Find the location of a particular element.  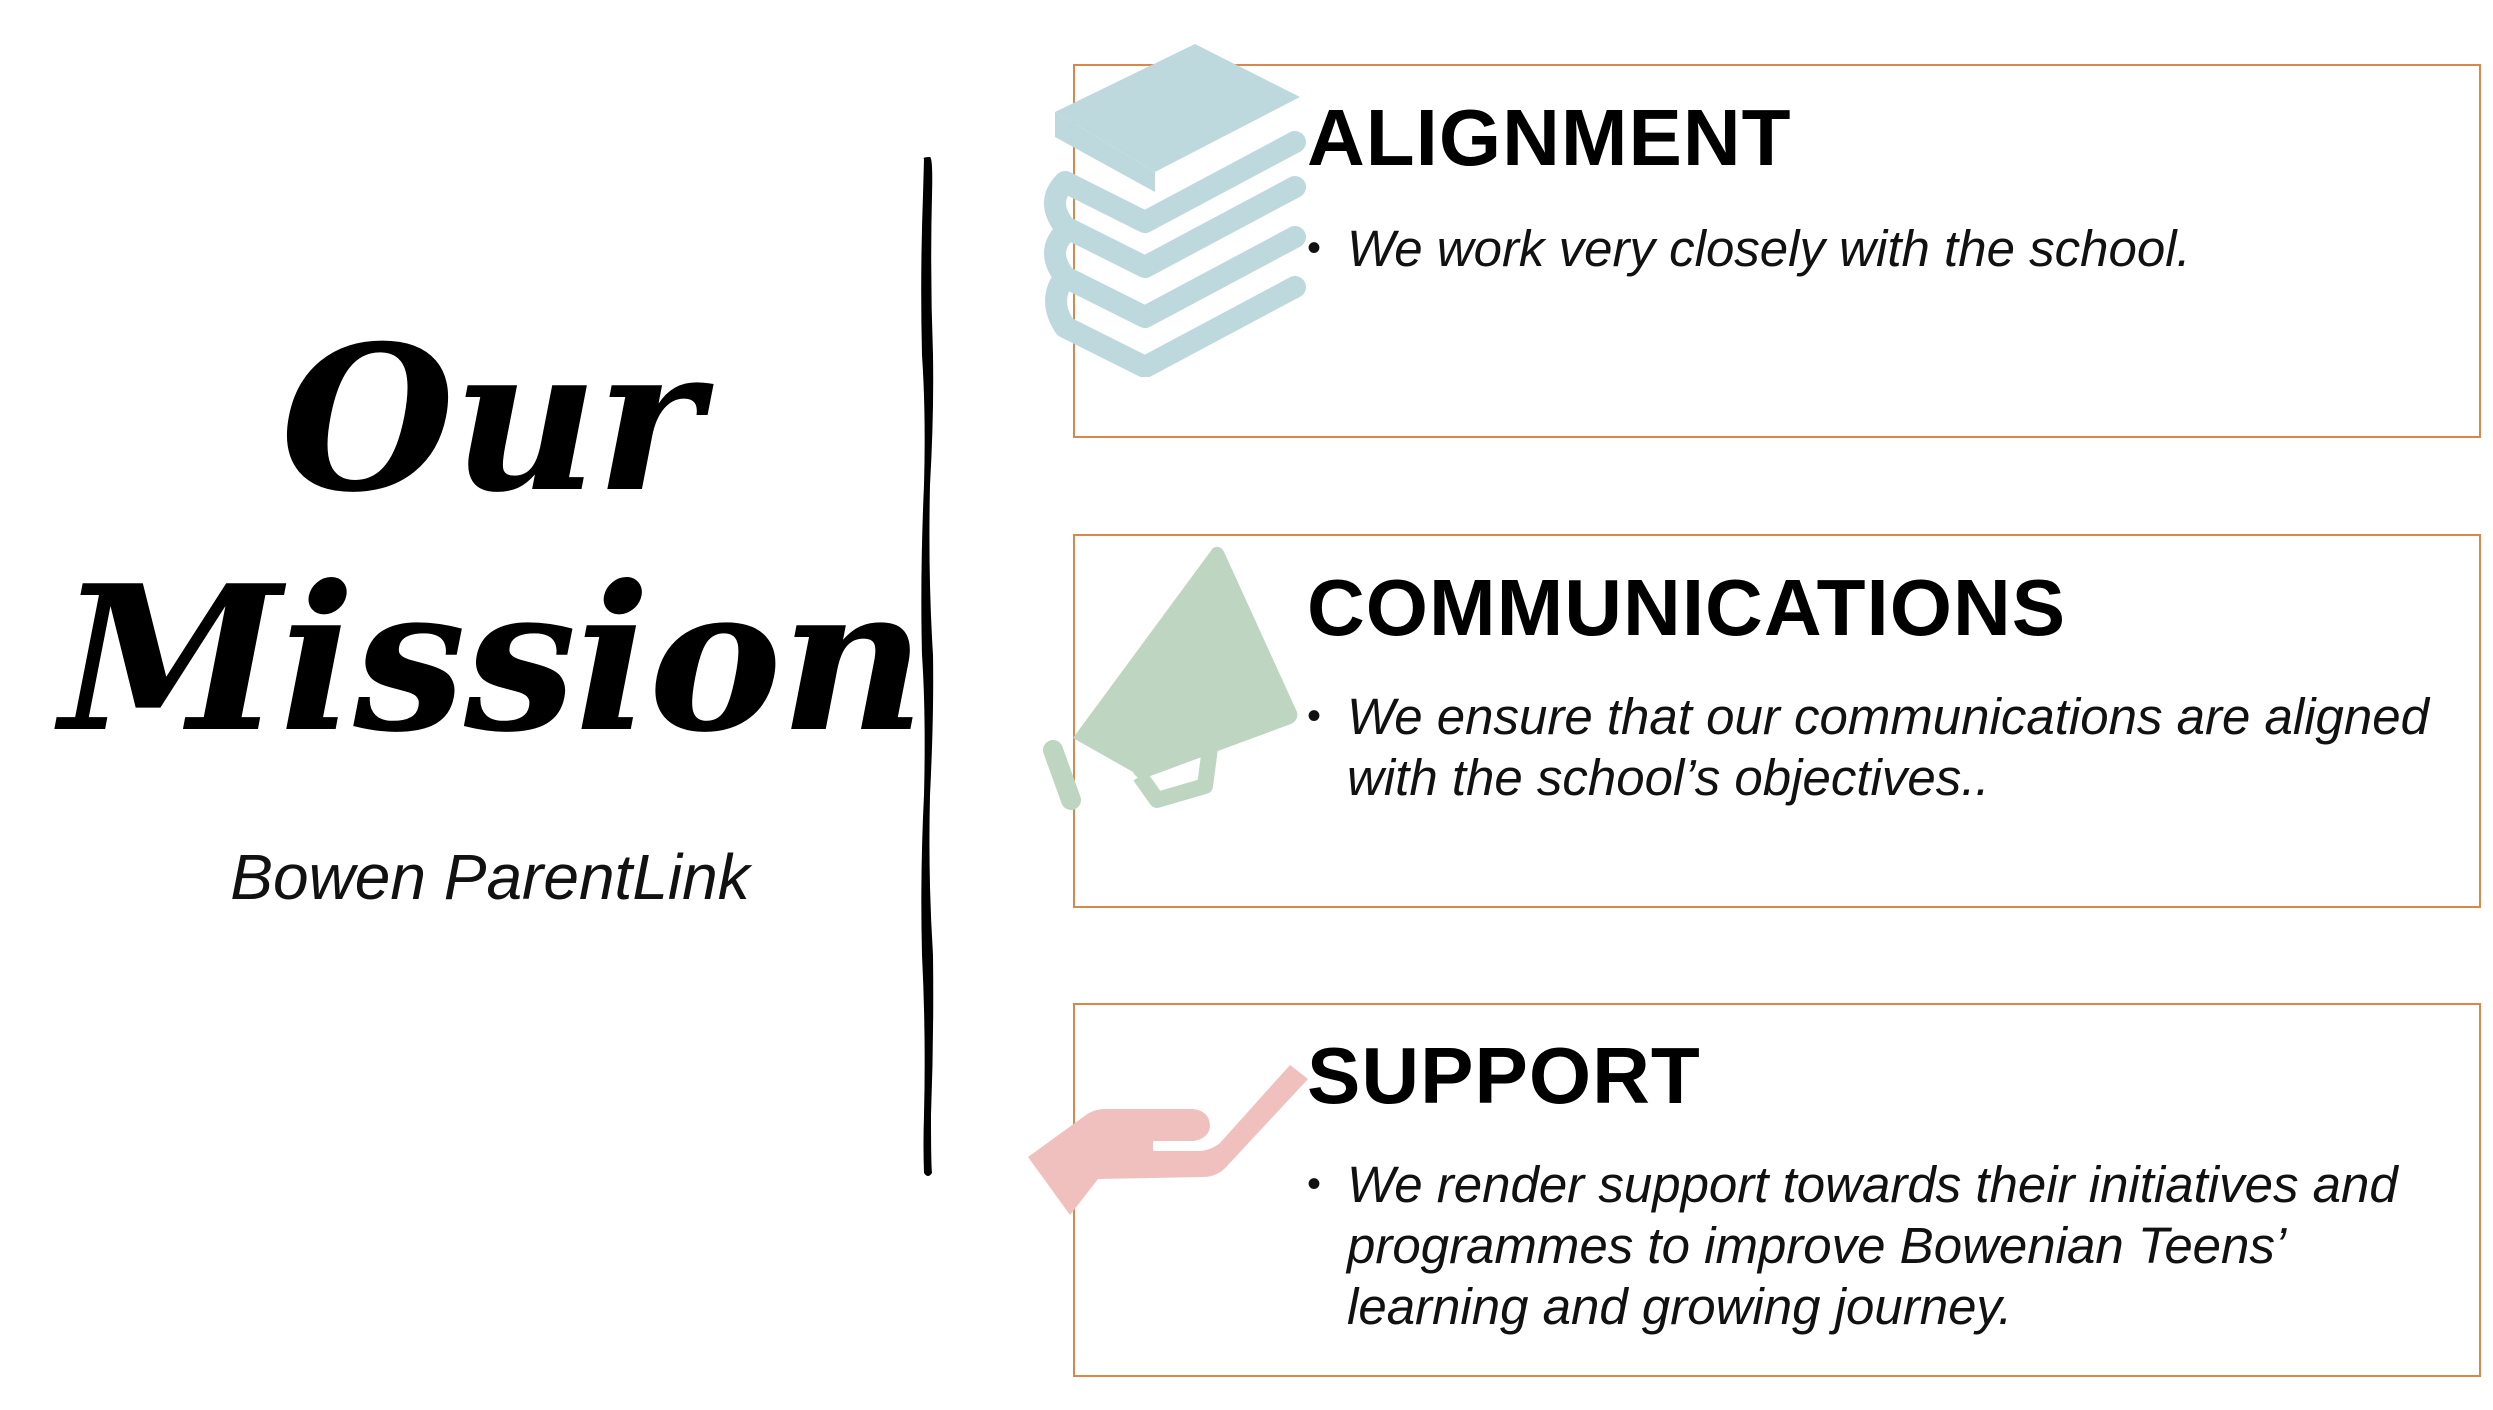

bullet-alignment-text: We work very closely with the school. is located at coordinates (1769, 248).